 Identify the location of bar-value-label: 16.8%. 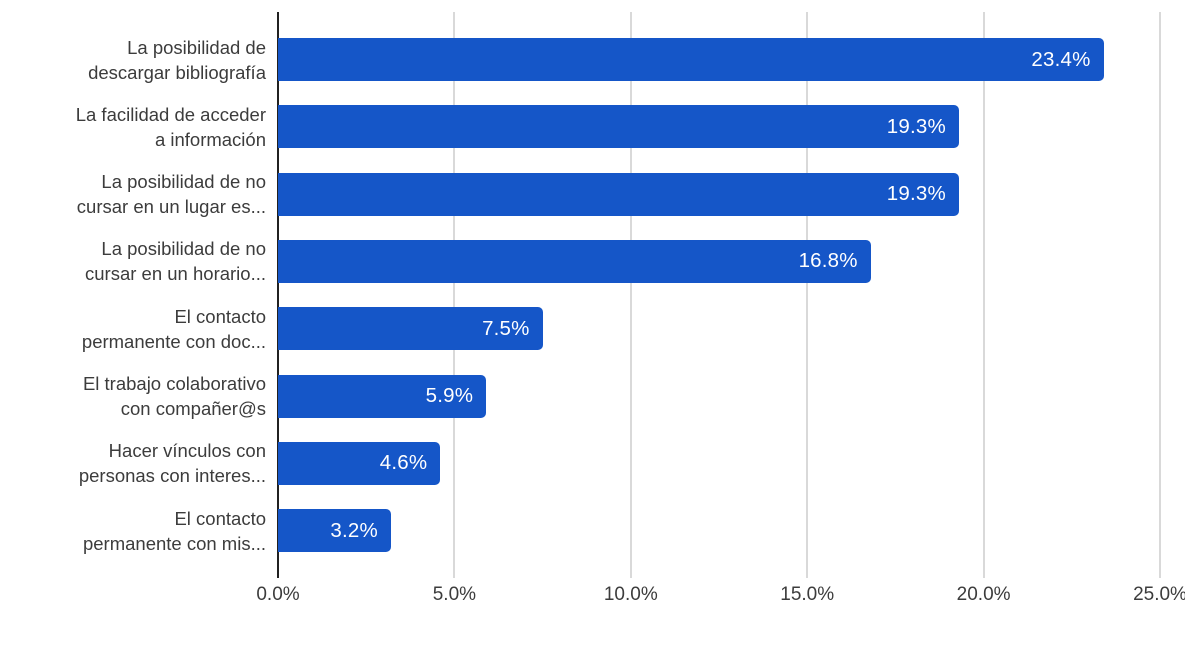
(828, 261).